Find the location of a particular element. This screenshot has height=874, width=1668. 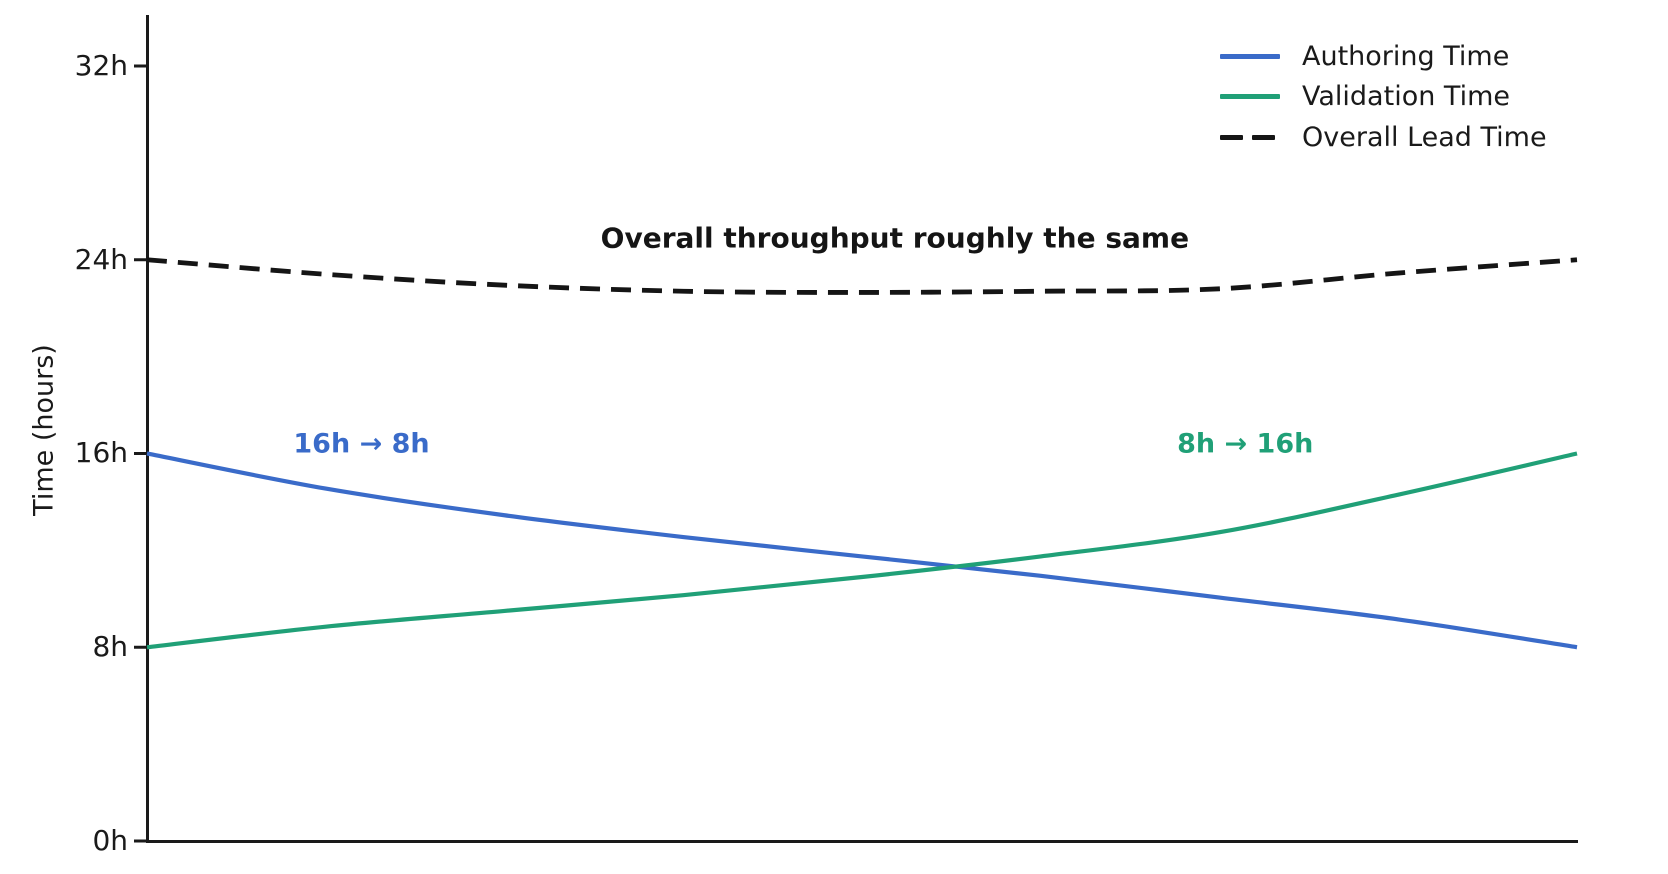

authoring-time-line-swatch is located at coordinates (1250, 56).